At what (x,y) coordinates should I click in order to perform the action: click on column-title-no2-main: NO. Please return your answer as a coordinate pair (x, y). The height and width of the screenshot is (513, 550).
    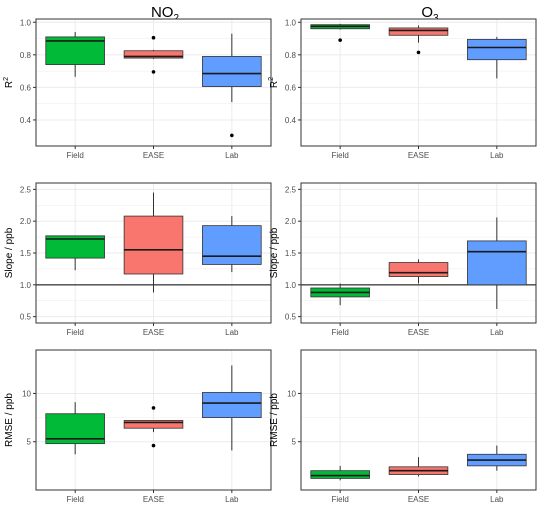
    Looking at the image, I should click on (162, 12).